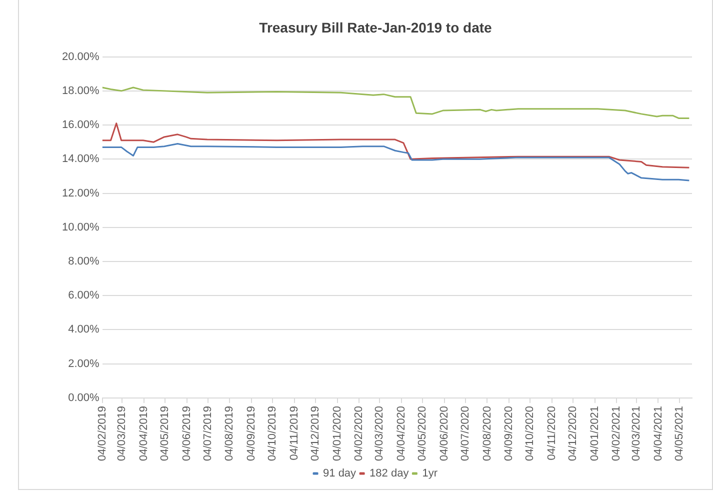  What do you see at coordinates (81, 90) in the screenshot?
I see `y-tick-label: 18.00%` at bounding box center [81, 90].